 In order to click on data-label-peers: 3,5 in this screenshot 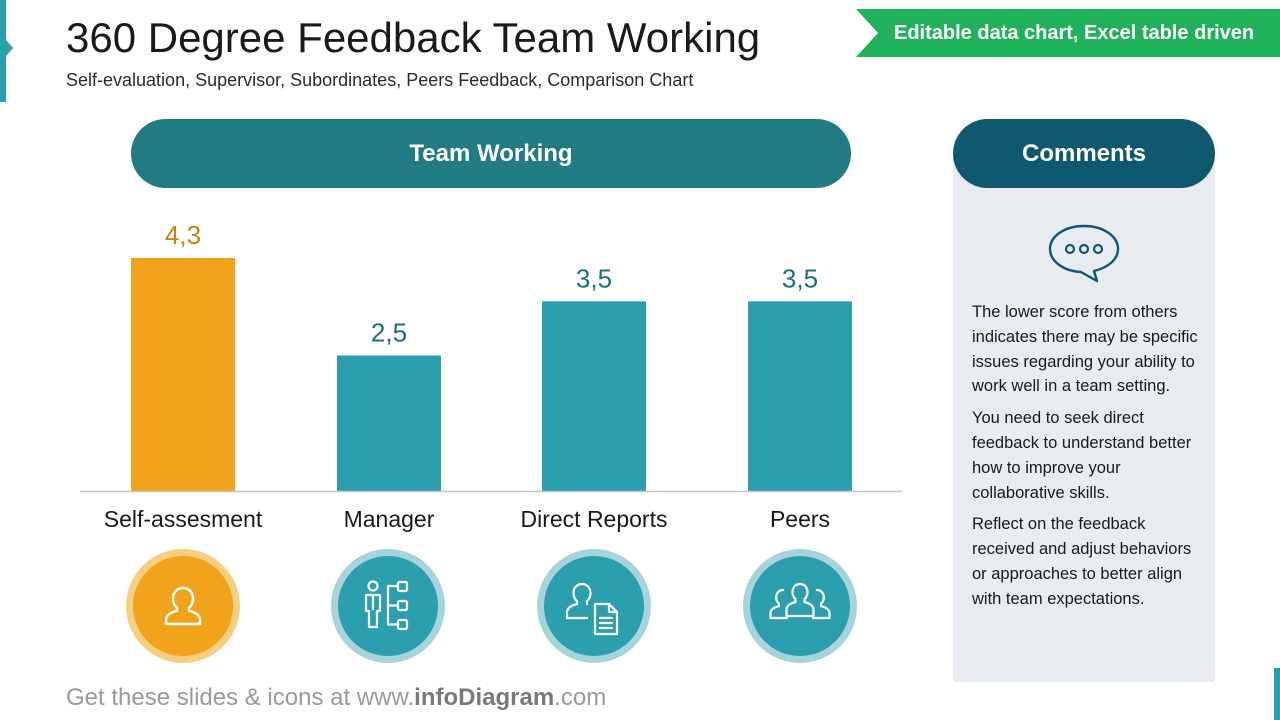, I will do `click(800, 278)`.